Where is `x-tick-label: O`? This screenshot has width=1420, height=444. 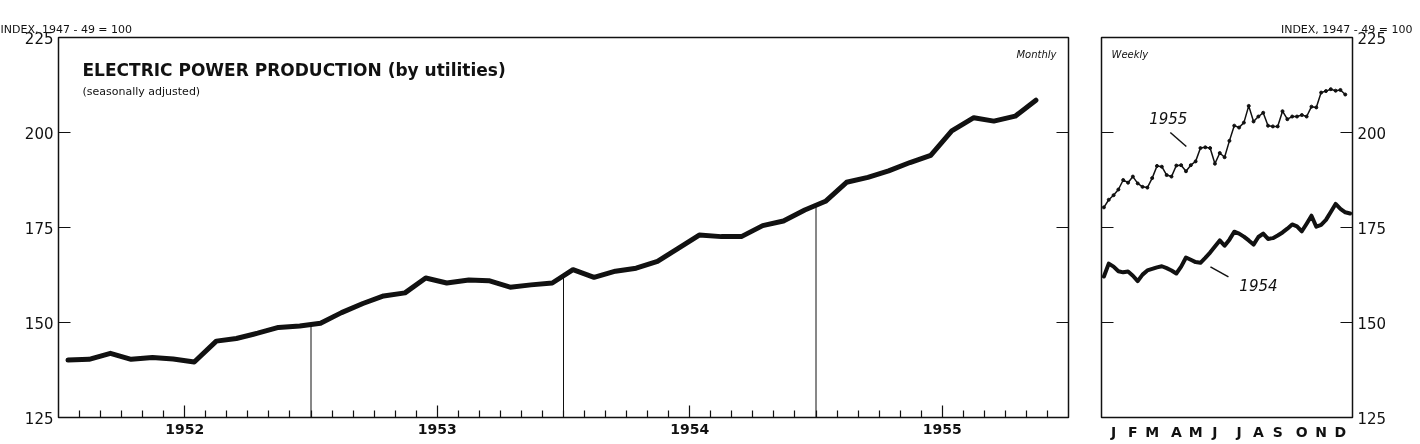
x-tick-label: O is located at coordinates (1301, 431).